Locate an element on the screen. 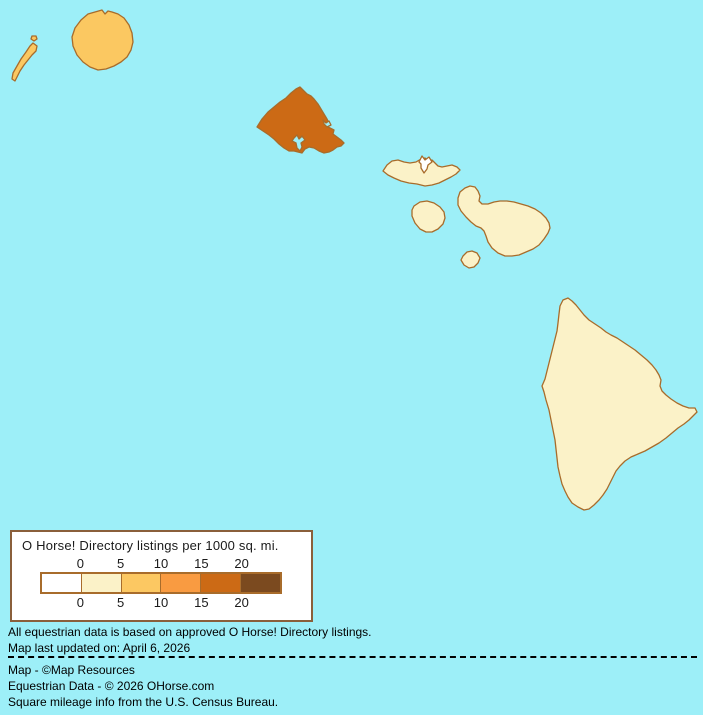 This screenshot has height=715, width=703. legend-ticks-bottom: 0 5 10 15 20 is located at coordinates (161, 602).